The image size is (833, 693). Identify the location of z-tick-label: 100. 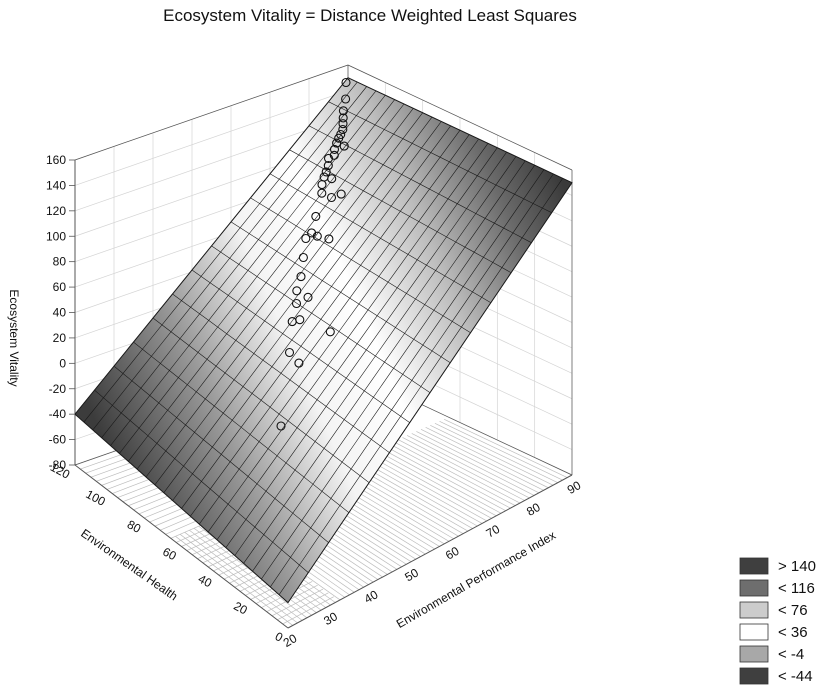
(56, 236).